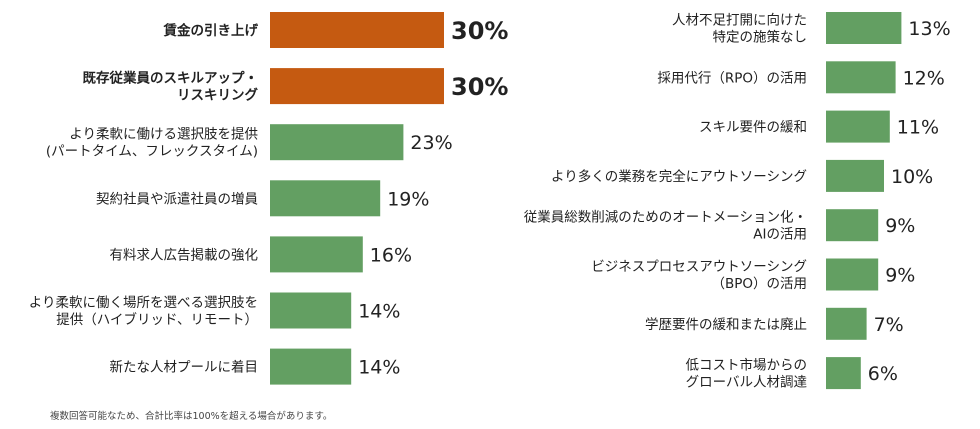 This screenshot has height=429, width=980. What do you see at coordinates (918, 128) in the screenshot?
I see `value-label: 11%` at bounding box center [918, 128].